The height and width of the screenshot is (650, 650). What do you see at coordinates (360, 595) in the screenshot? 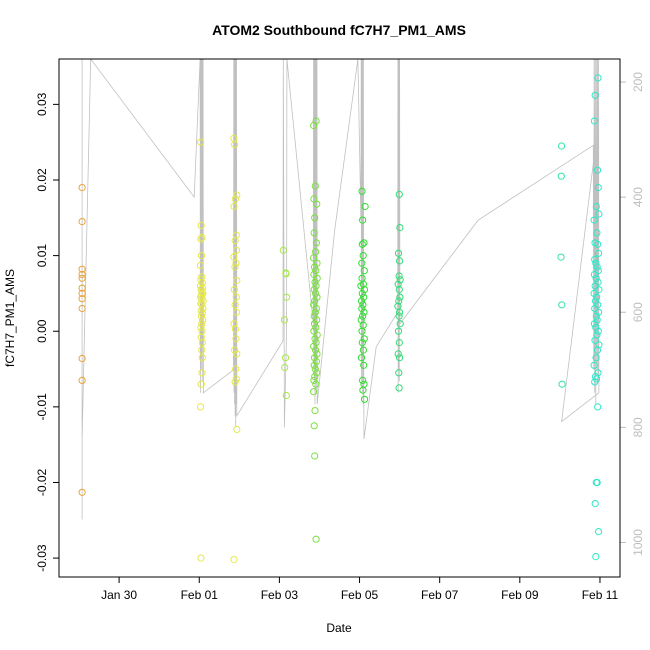
I see `x-tick-label: Feb 05` at bounding box center [360, 595].